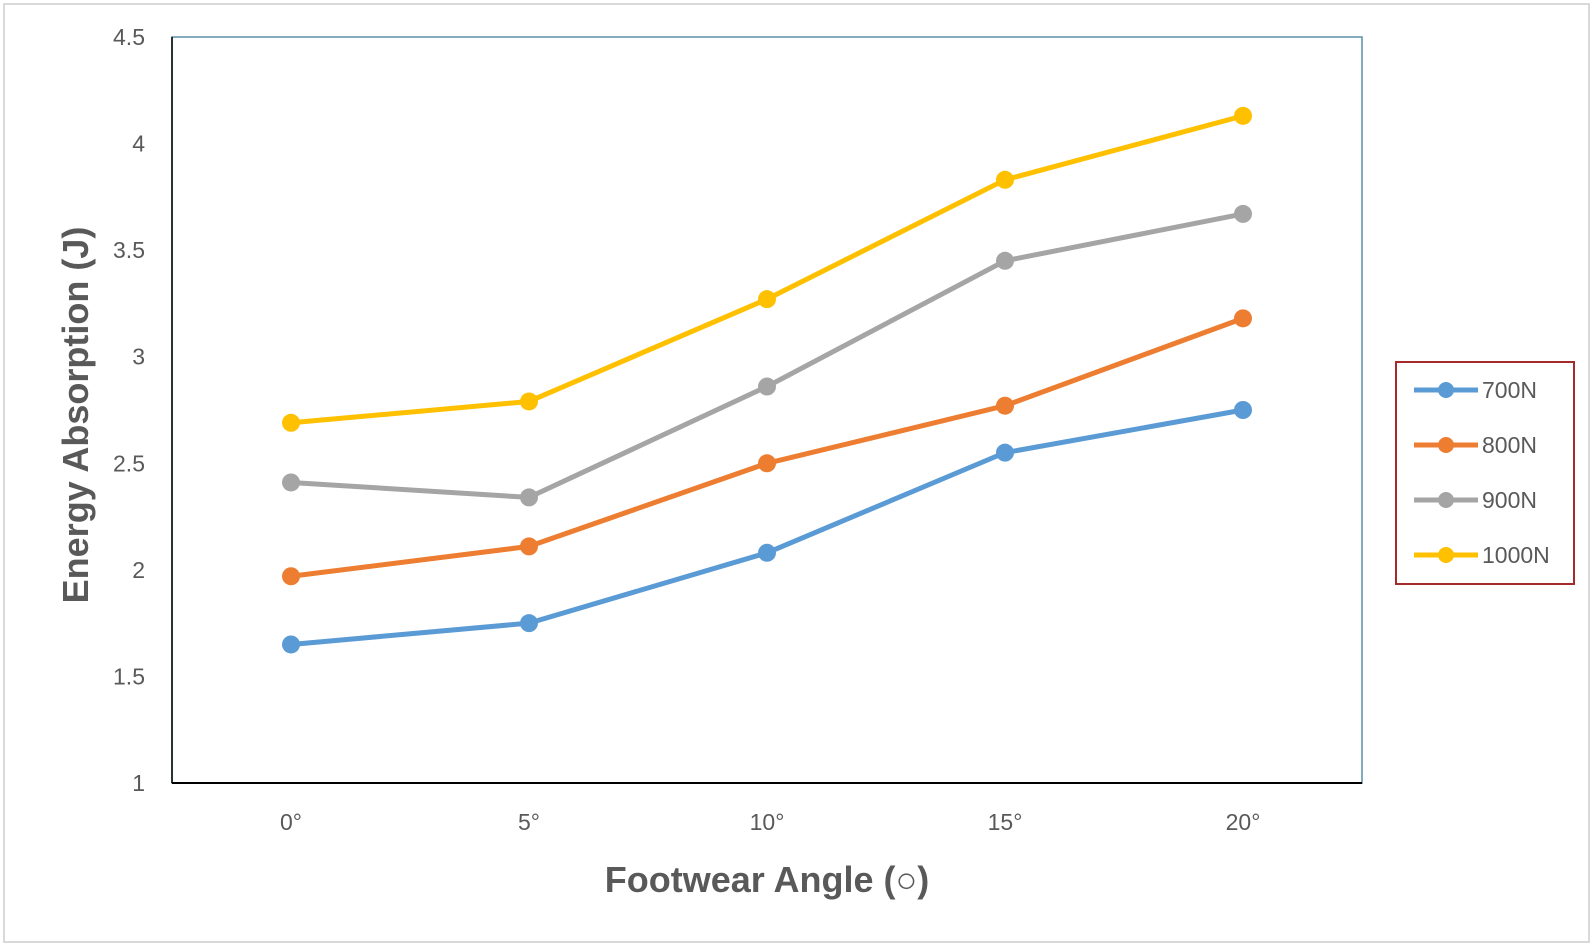 The image size is (1595, 948). I want to click on y-tick-label: 4, so click(138, 144).